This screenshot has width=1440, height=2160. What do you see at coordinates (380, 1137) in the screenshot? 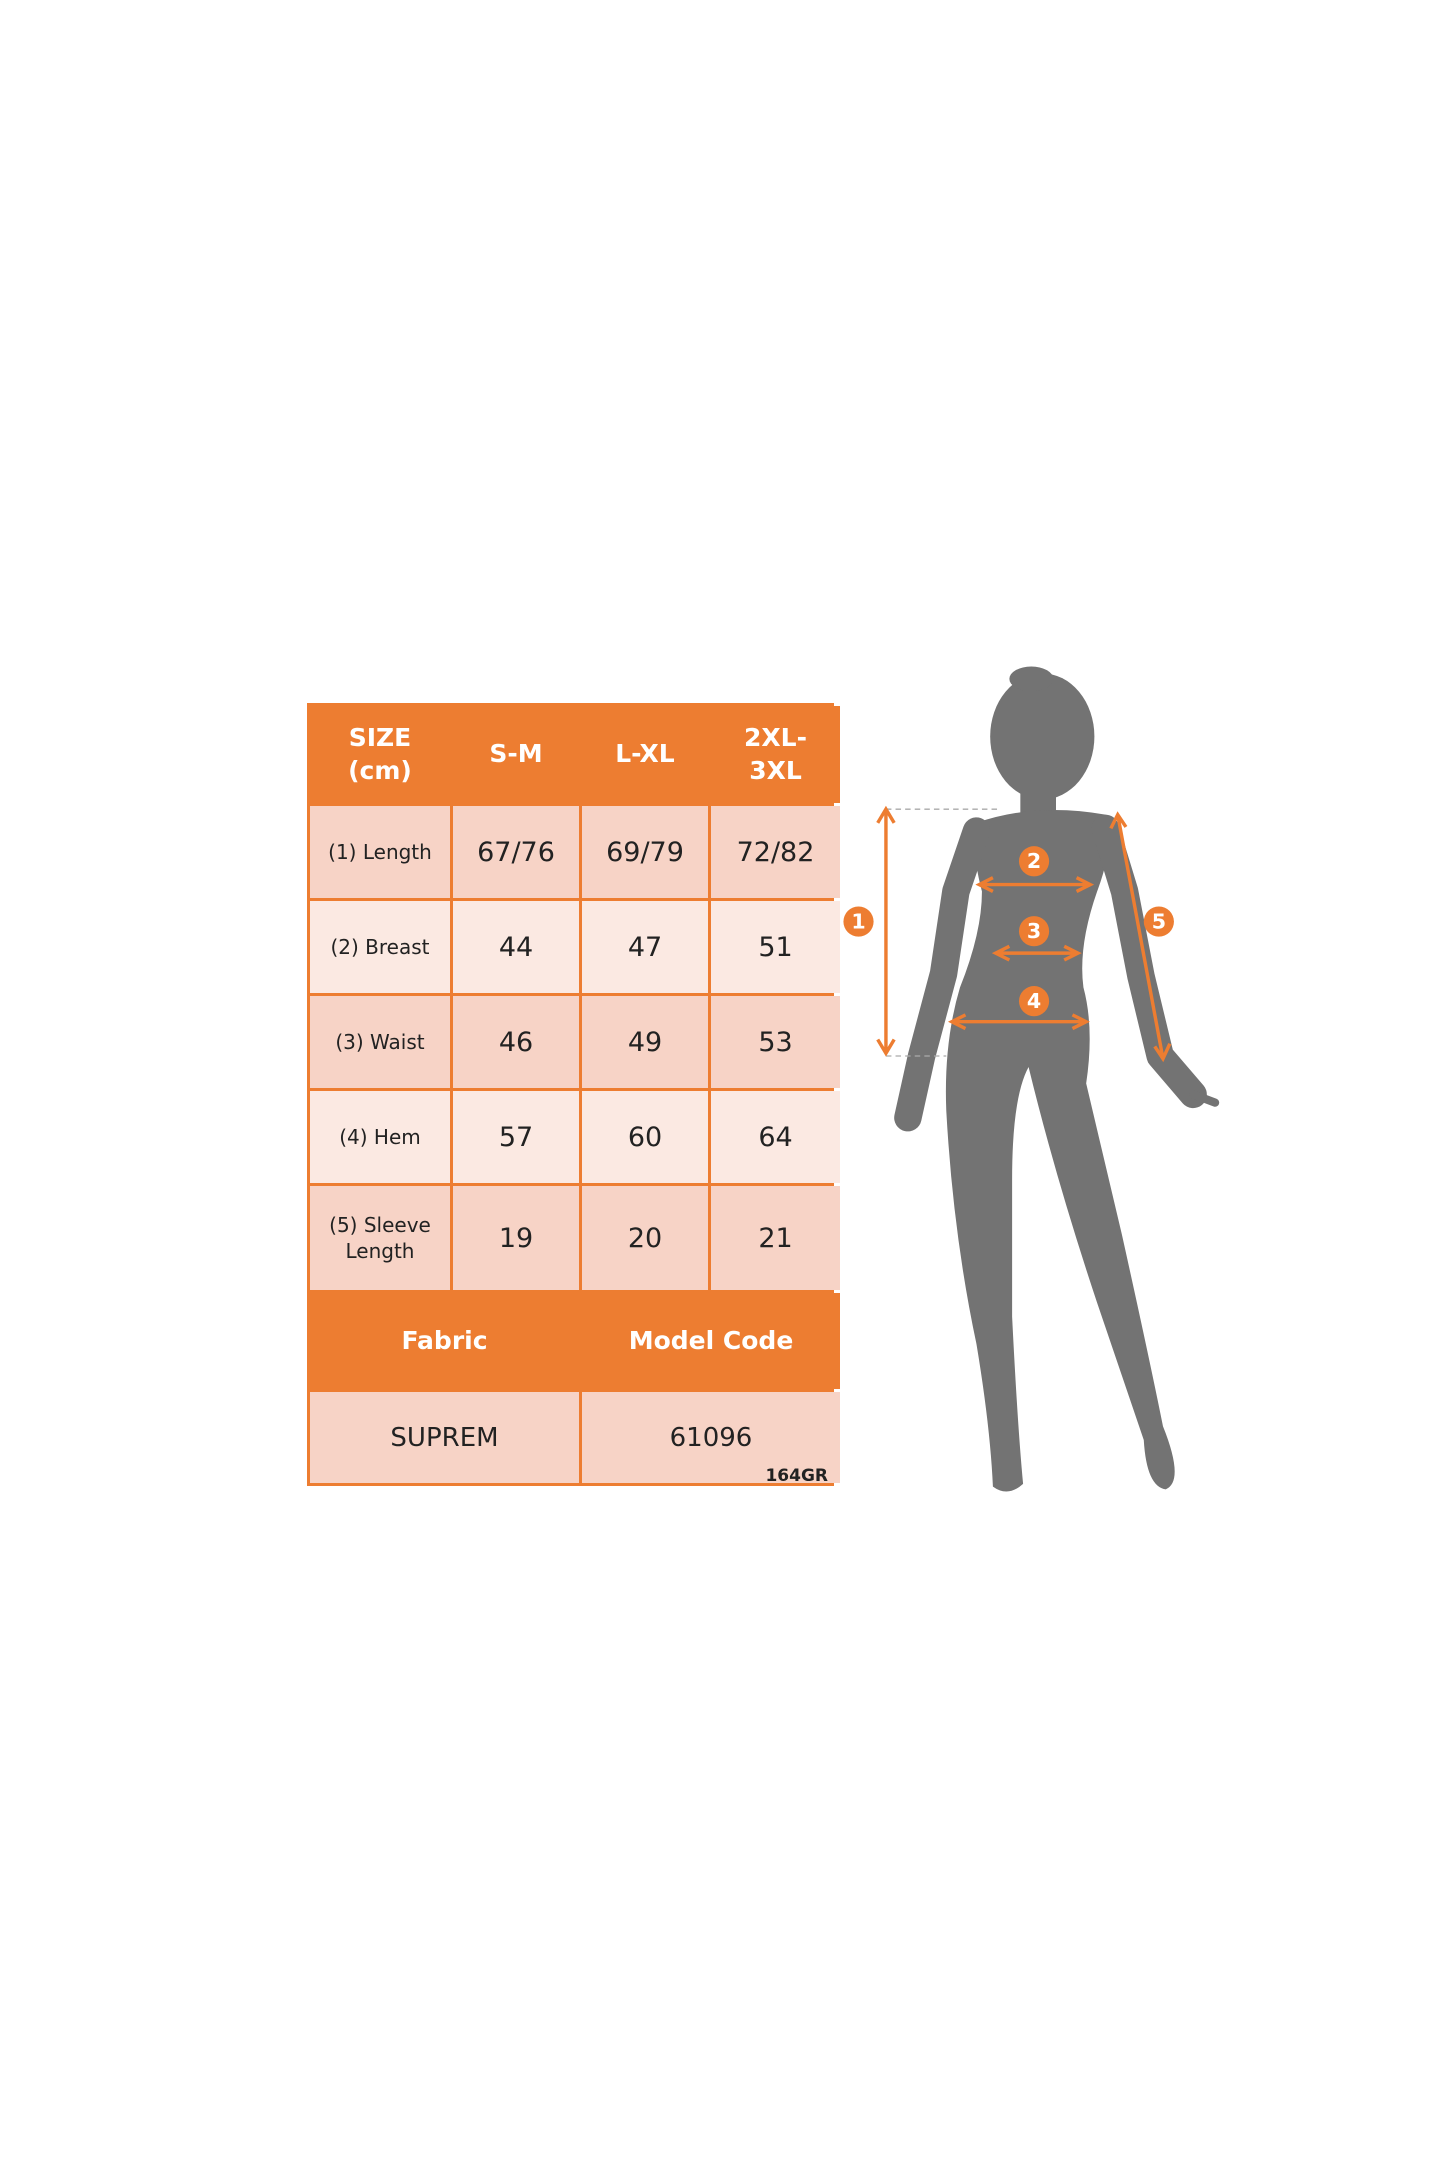
I see `row-label: (4) Hem` at bounding box center [380, 1137].